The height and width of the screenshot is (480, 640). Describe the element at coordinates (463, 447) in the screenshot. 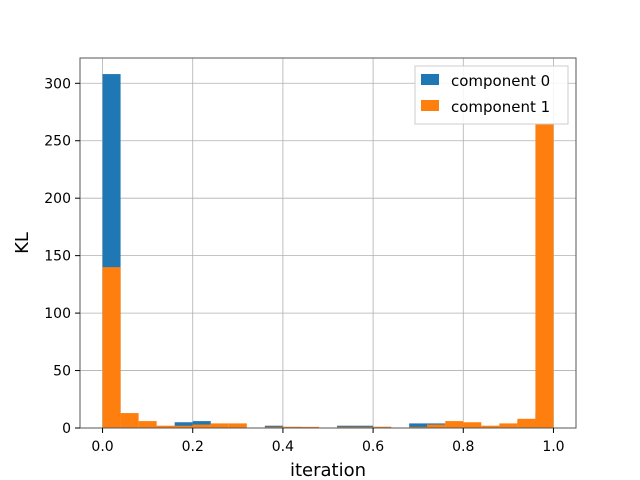

I see `x-tick-label: 0.8` at that location.